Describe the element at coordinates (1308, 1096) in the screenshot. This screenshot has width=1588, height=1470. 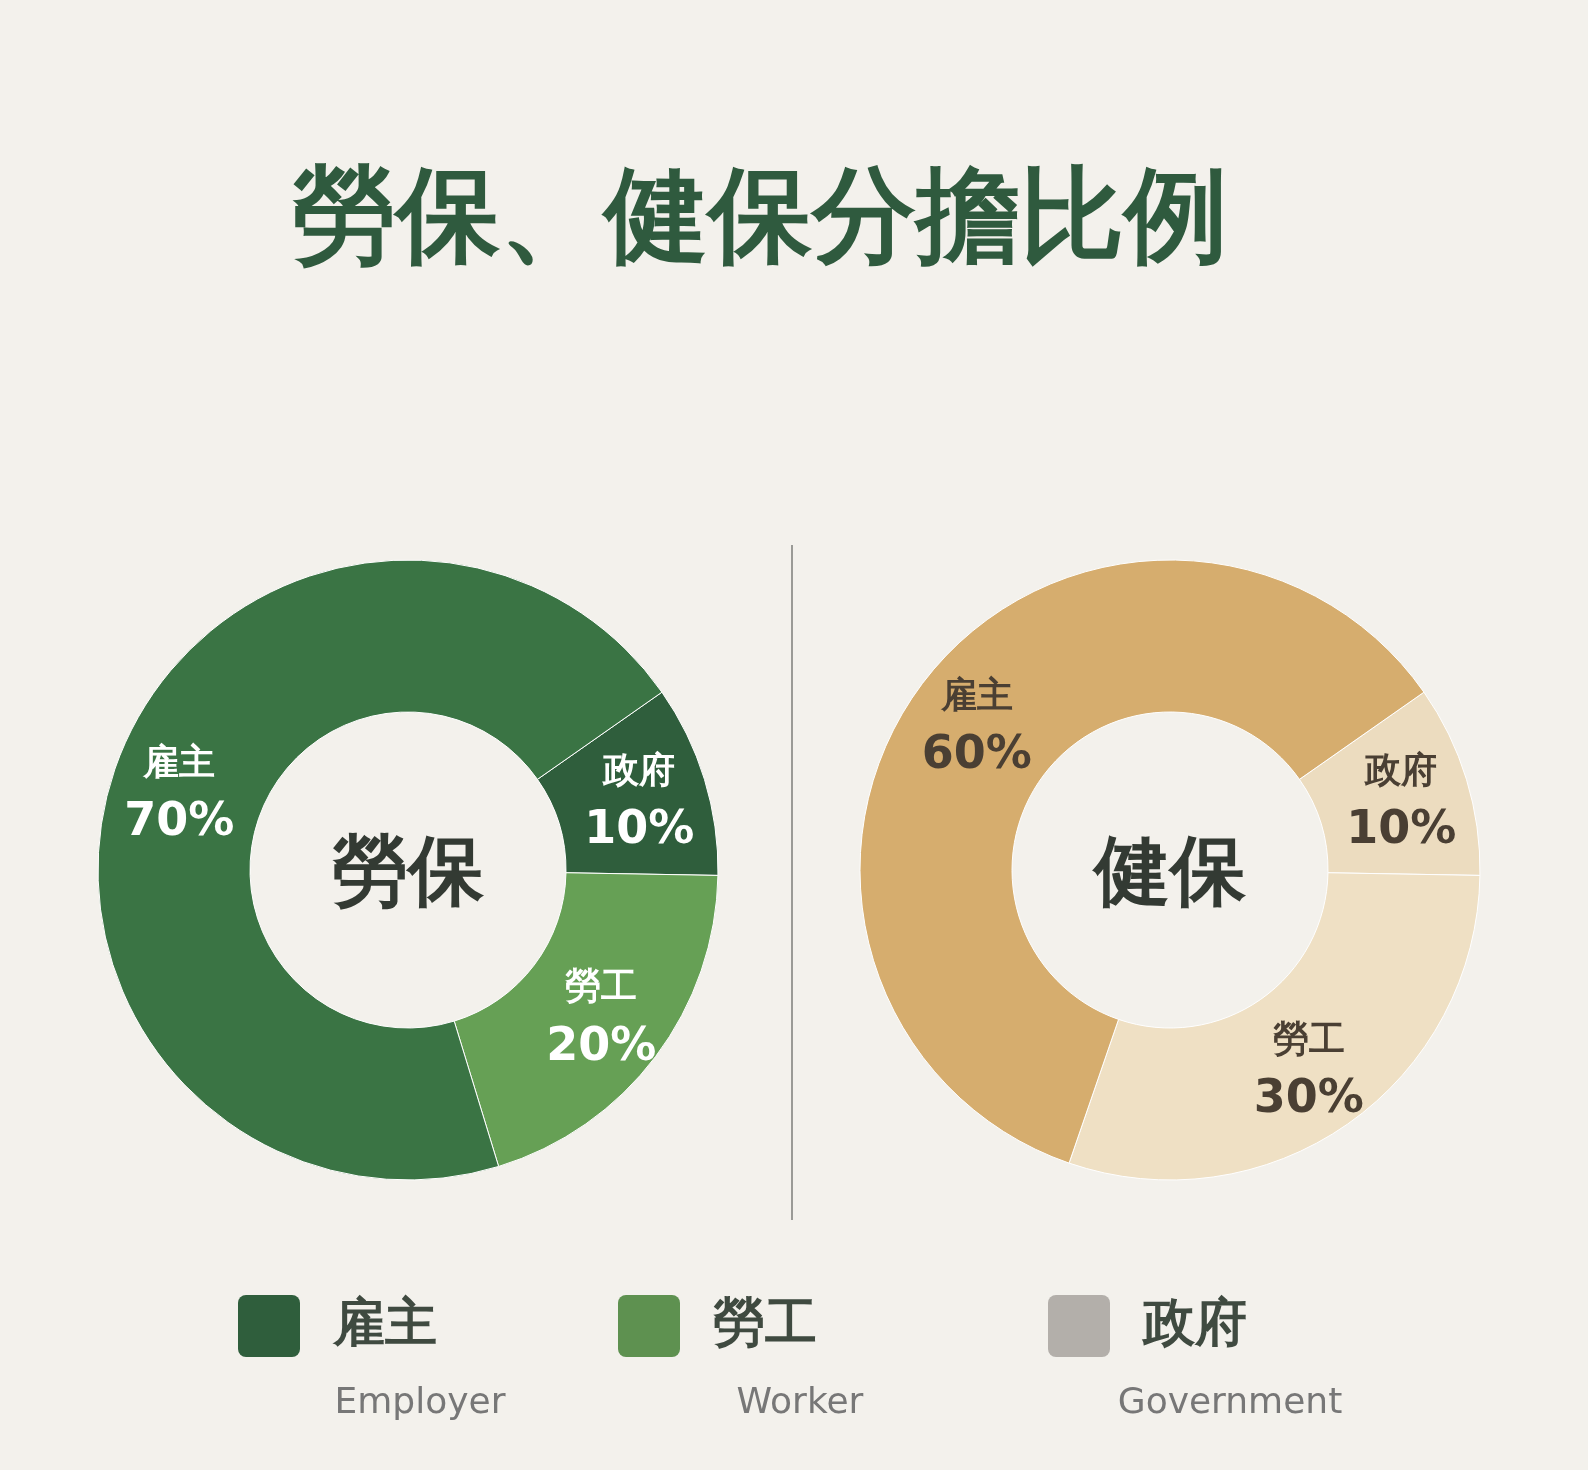
I see `data-label: 30%` at that location.